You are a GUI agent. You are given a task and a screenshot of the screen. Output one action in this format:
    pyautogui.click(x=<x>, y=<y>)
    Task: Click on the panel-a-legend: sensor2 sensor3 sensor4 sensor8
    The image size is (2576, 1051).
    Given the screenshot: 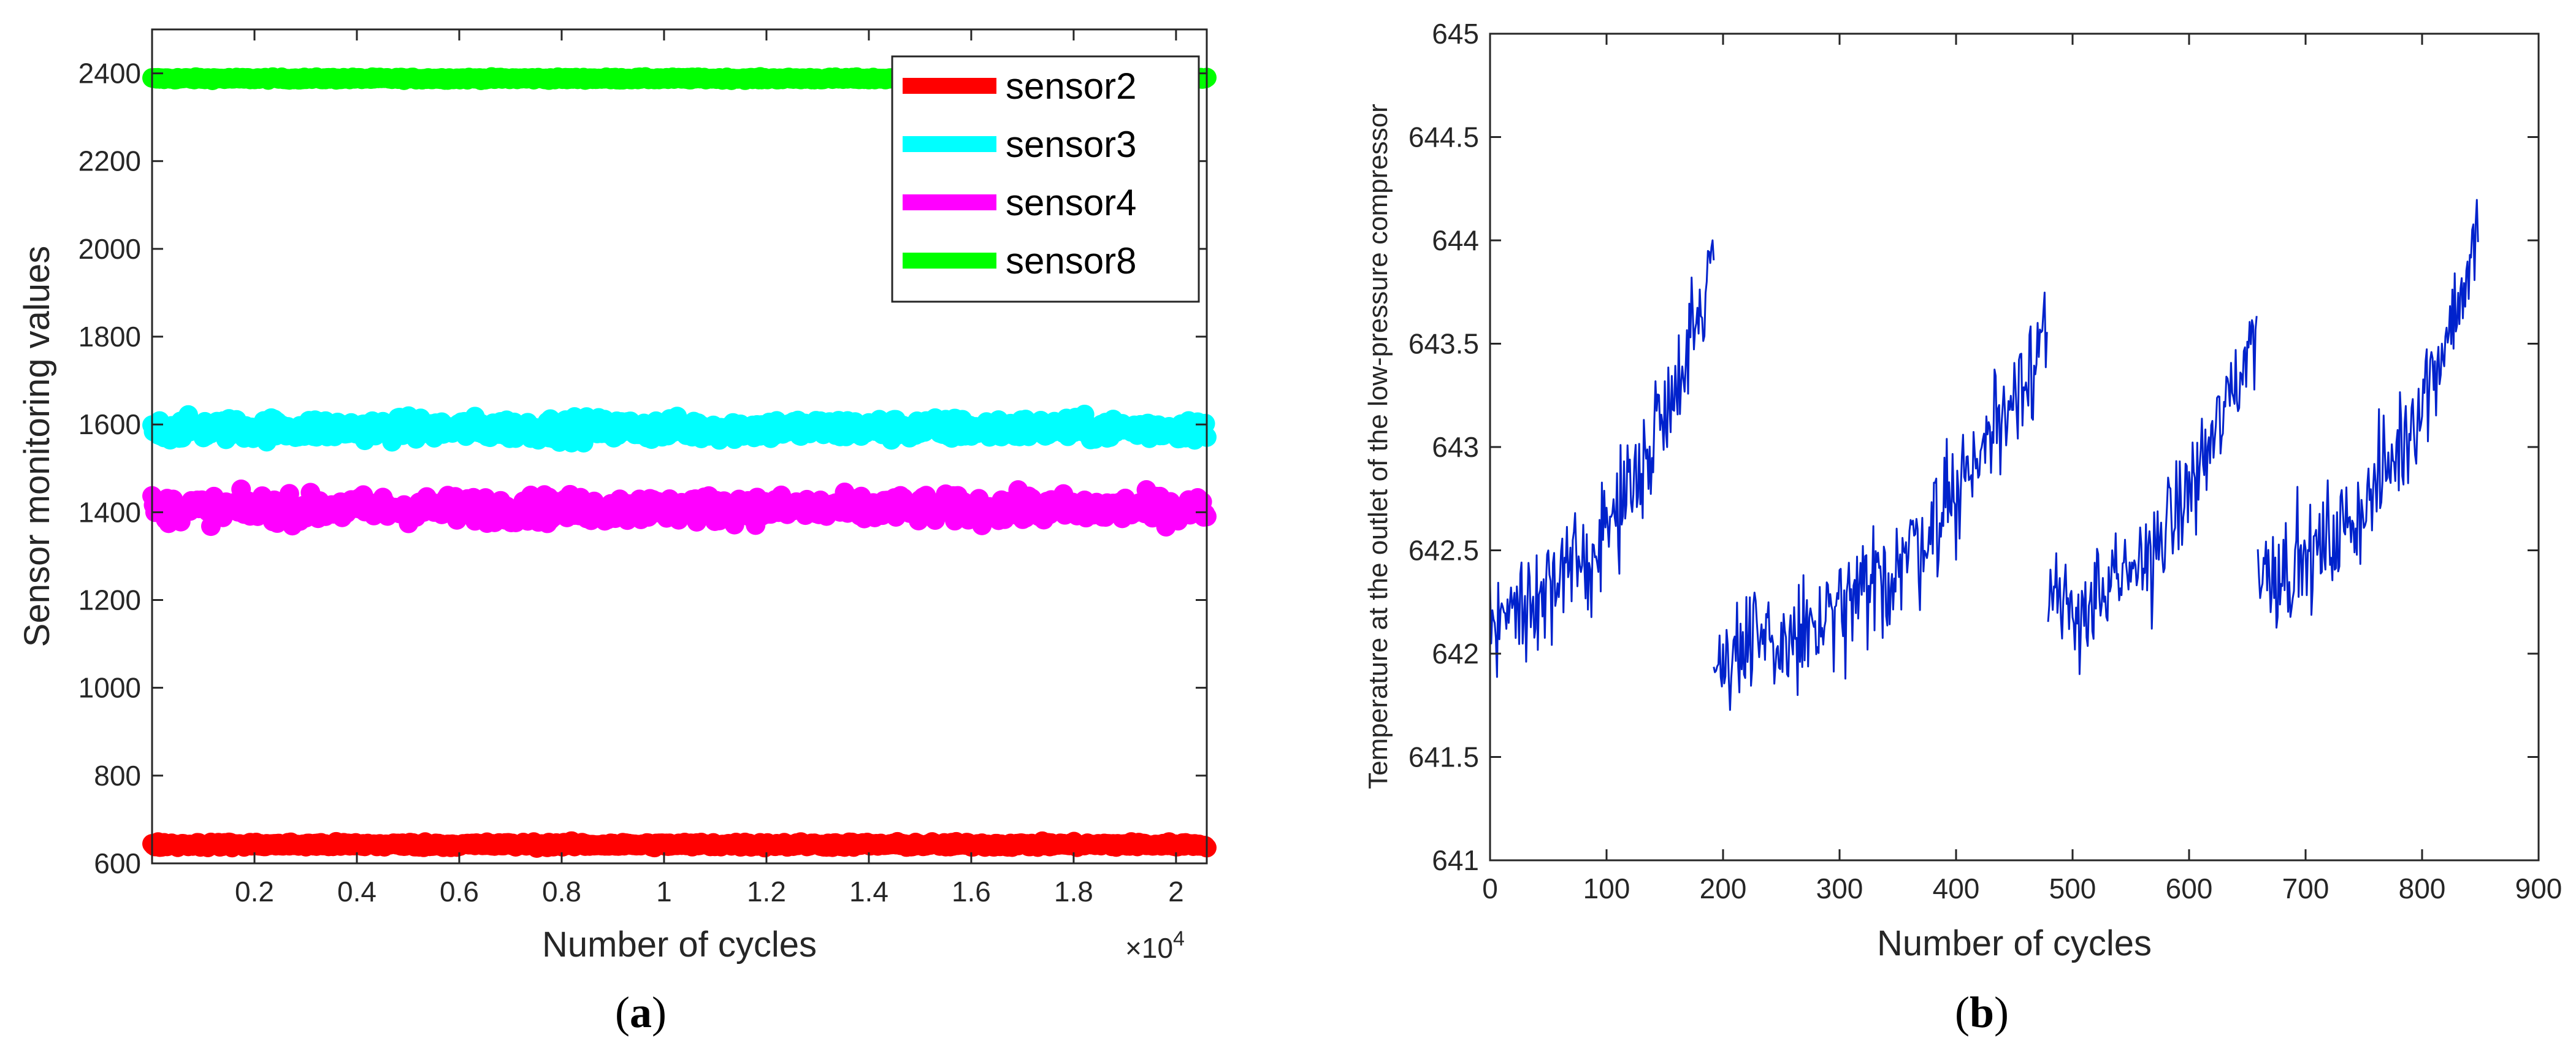 What is the action you would take?
    pyautogui.click(x=1045, y=179)
    